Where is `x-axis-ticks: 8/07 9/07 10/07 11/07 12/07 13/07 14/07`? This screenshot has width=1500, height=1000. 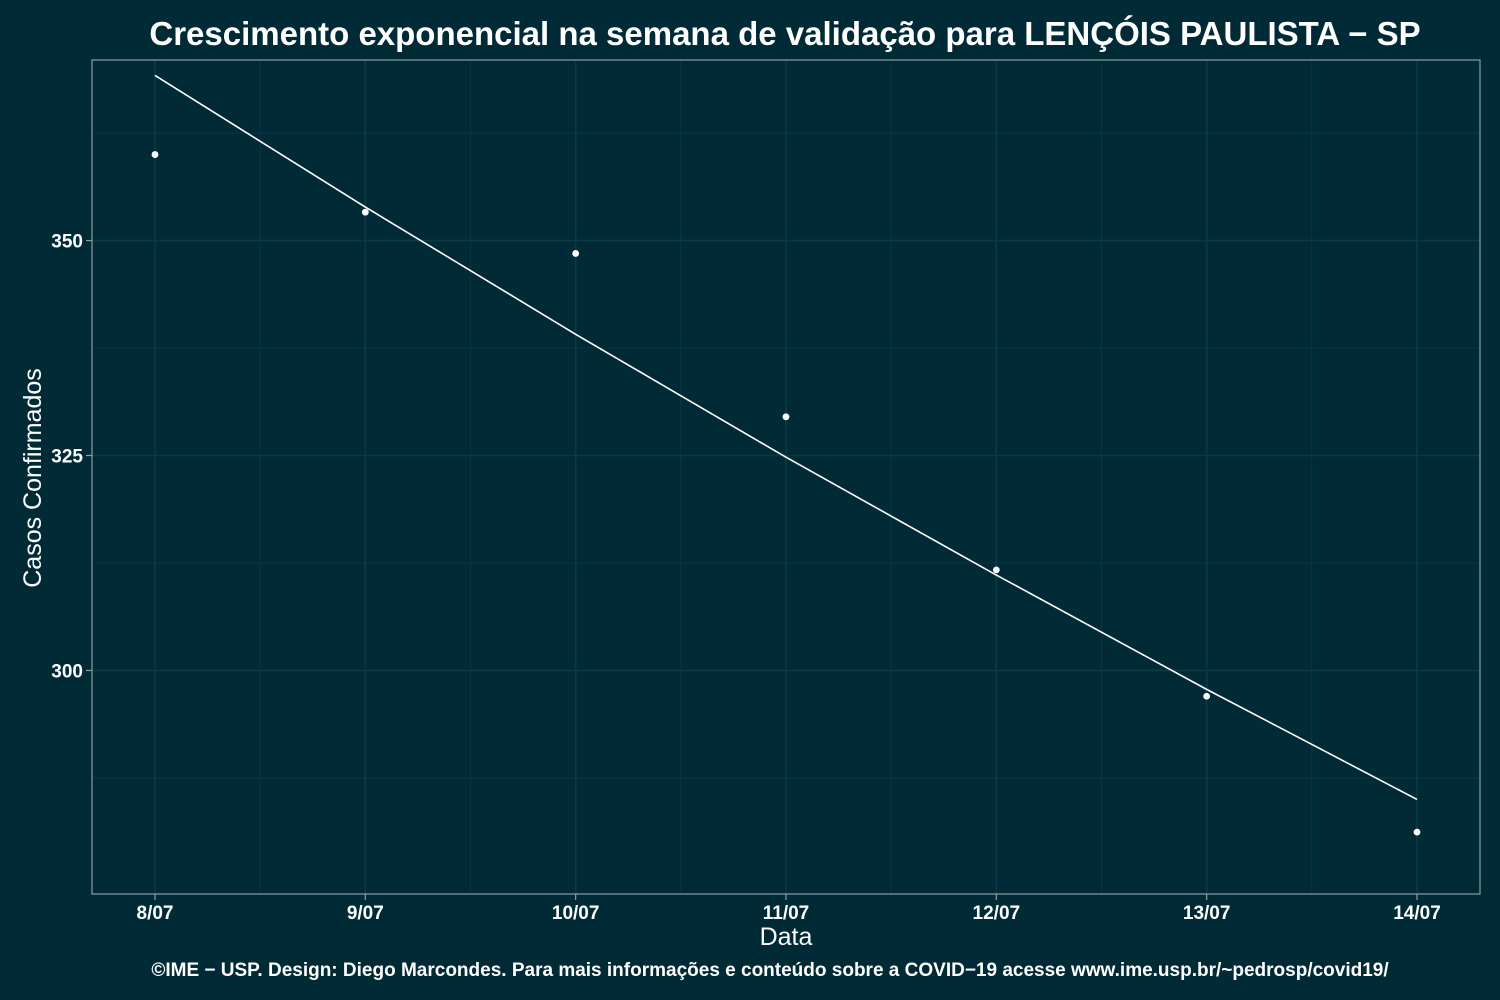
x-axis-ticks: 8/07 9/07 10/07 11/07 12/07 13/07 14/07 is located at coordinates (789, 909).